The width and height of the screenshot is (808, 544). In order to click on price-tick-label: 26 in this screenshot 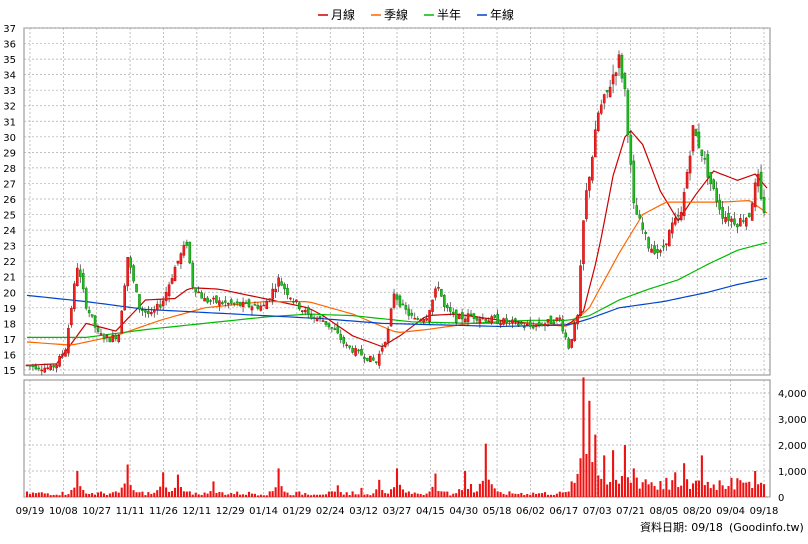, I will do `click(9, 200)`.